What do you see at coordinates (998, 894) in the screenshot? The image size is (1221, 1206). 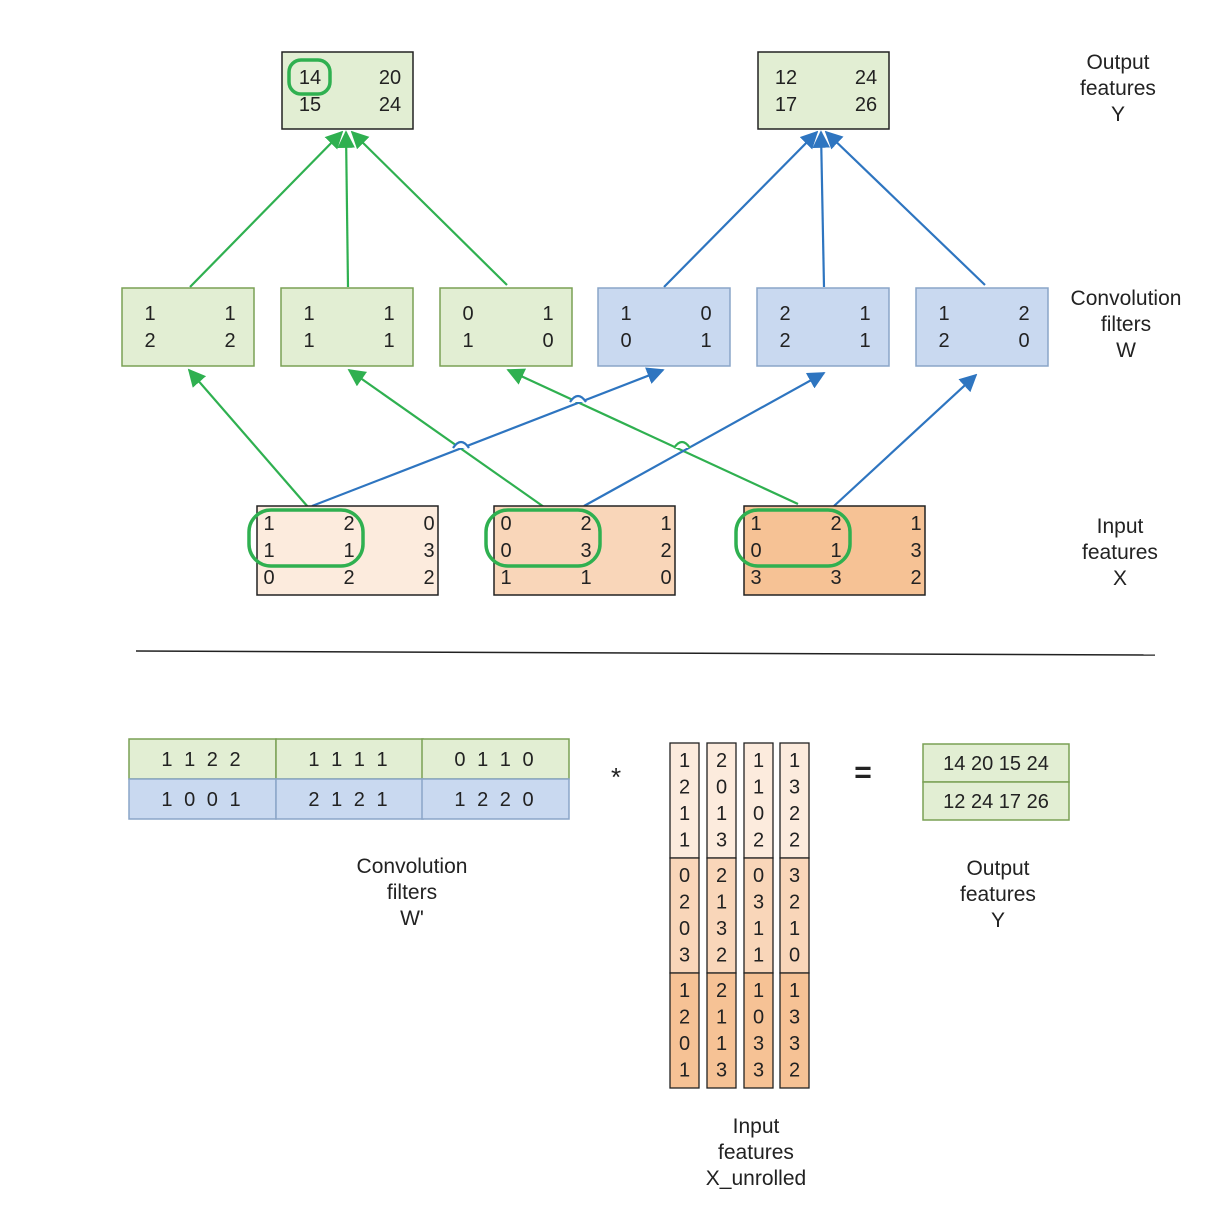 I see `output-features-bottom-caption: Output features Y` at bounding box center [998, 894].